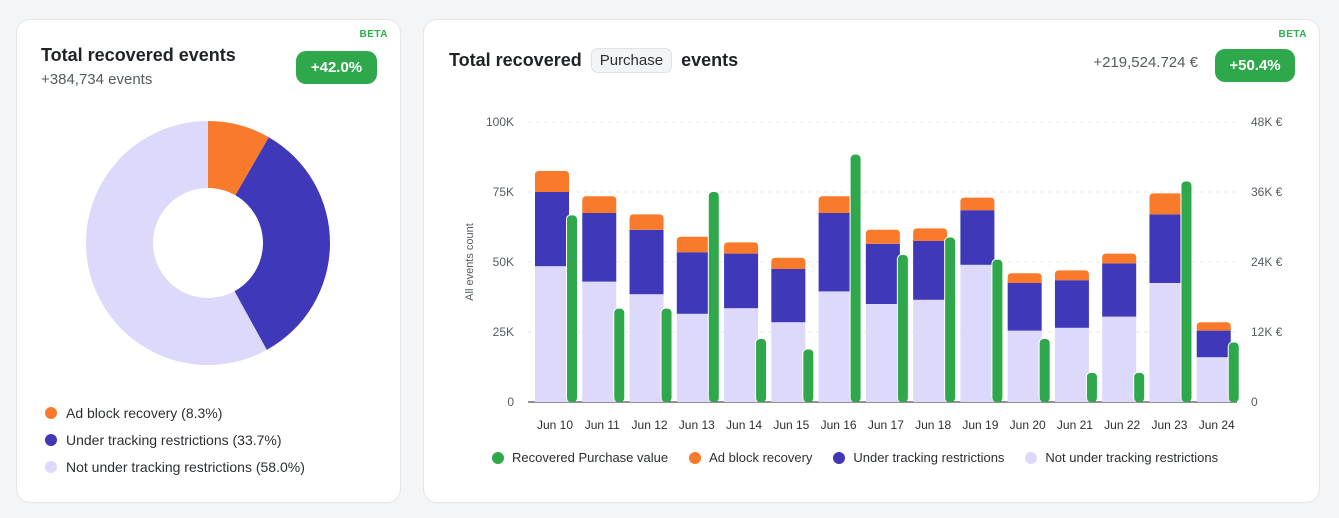 This screenshot has height=518, width=1339. What do you see at coordinates (176, 243) in the screenshot?
I see `donut-slice-not-under-tracking-restrictions` at bounding box center [176, 243].